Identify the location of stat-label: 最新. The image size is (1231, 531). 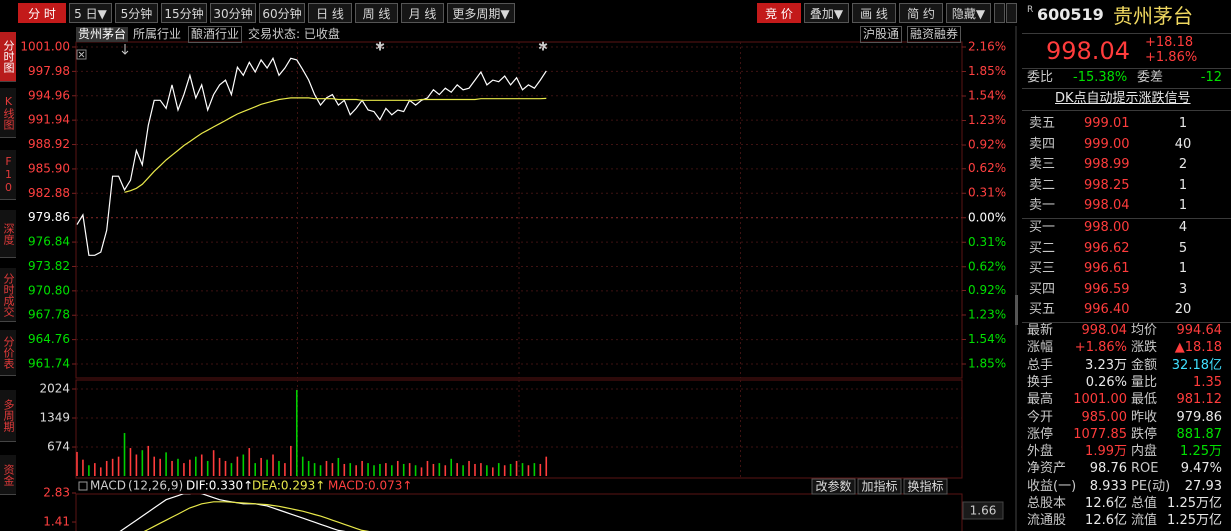
(1040, 330).